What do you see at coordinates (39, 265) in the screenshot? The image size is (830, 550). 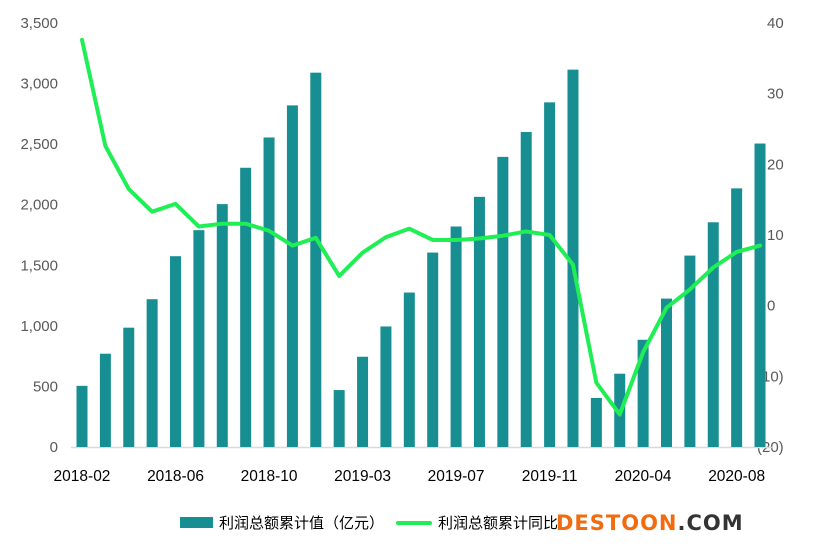 I see `y-left-tick-label: 1,500` at bounding box center [39, 265].